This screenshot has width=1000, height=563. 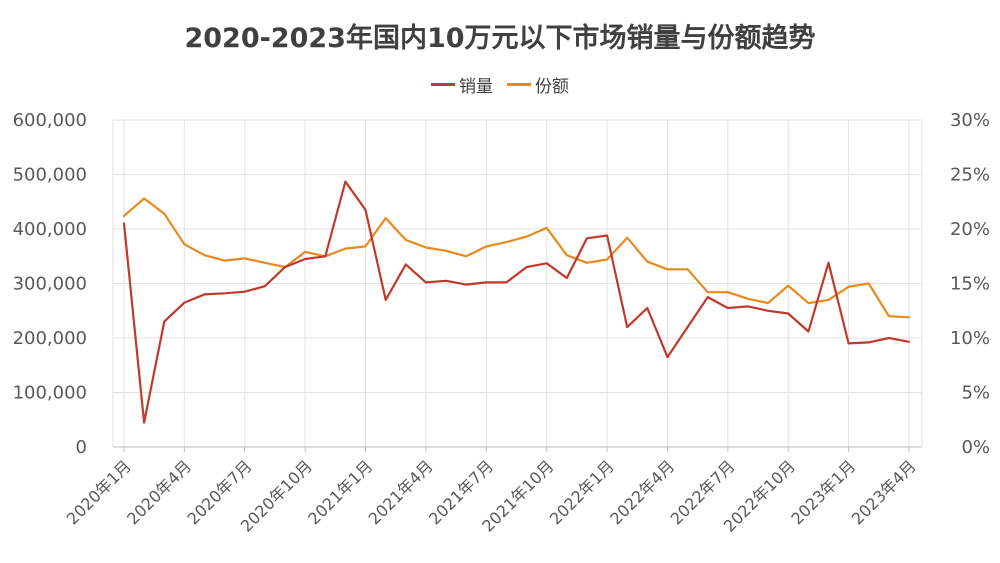 I want to click on y-left-tick-label: 500,000, so click(x=50, y=175).